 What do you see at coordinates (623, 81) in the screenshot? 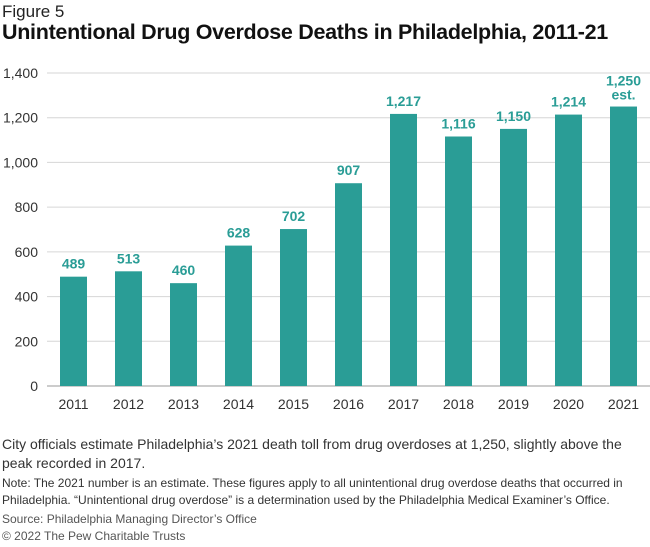
I see `data-label: 1,250` at bounding box center [623, 81].